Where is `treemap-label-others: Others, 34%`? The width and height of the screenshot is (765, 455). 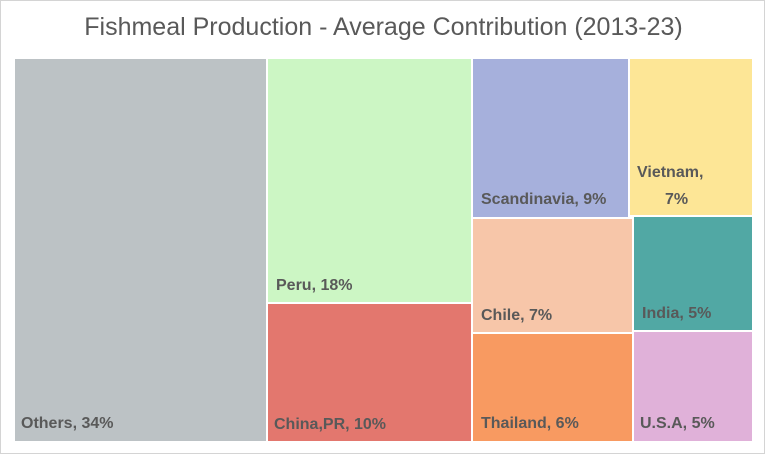 treemap-label-others: Others, 34% is located at coordinates (67, 423).